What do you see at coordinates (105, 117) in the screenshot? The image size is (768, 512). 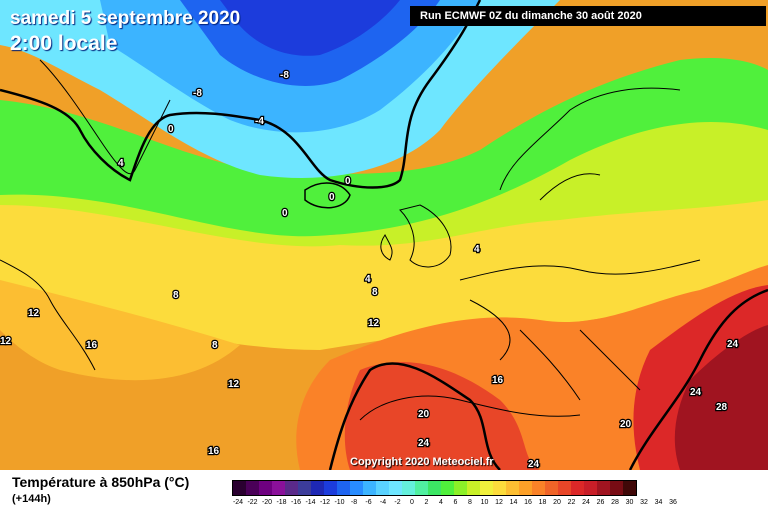 I see `coastline-greenland` at bounding box center [105, 117].